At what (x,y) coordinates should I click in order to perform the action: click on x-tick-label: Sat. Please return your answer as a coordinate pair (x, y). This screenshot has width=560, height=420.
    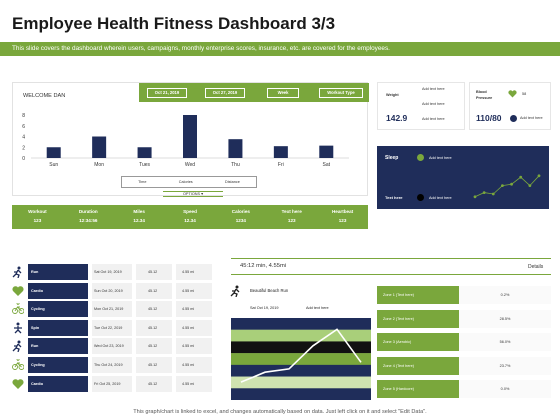
    Looking at the image, I should click on (327, 165).